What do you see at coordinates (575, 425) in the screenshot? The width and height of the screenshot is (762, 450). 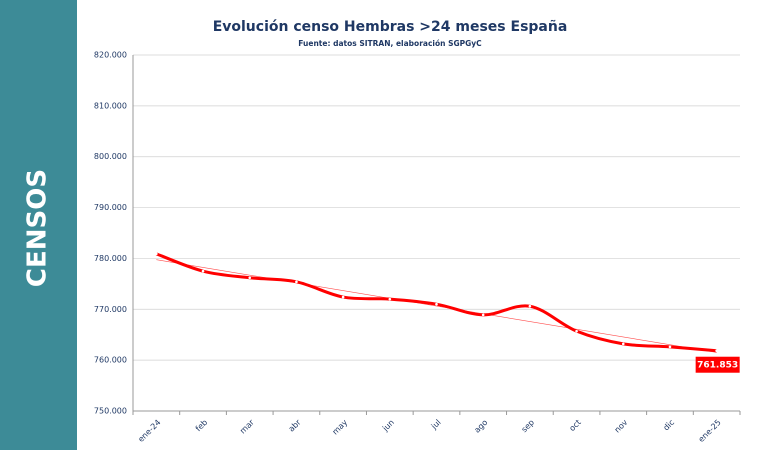 I see `x-tick-label: oct` at bounding box center [575, 425].